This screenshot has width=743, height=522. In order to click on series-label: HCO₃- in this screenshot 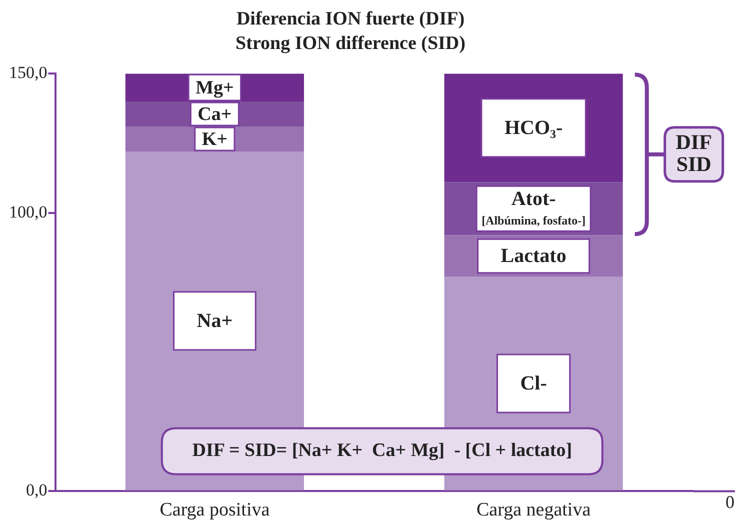, I will do `click(533, 128)`.